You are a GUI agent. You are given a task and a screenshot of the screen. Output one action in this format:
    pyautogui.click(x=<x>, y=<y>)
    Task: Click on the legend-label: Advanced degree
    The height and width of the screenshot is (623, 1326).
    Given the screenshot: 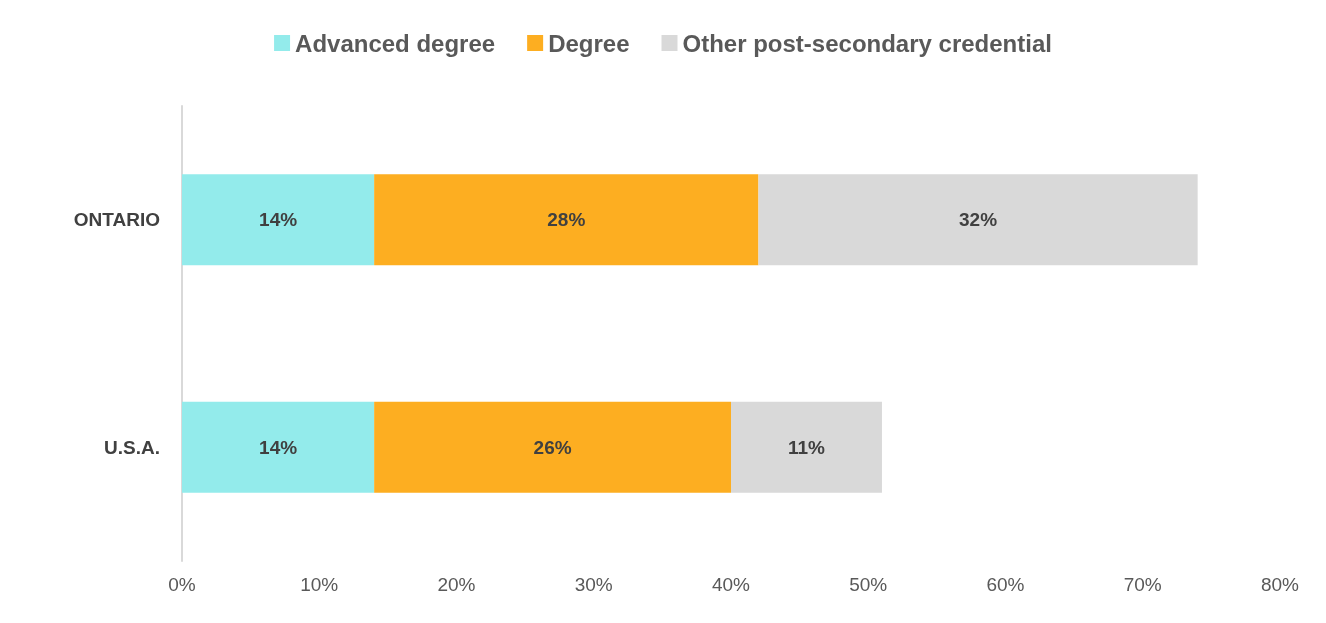 What is the action you would take?
    pyautogui.click(x=395, y=43)
    